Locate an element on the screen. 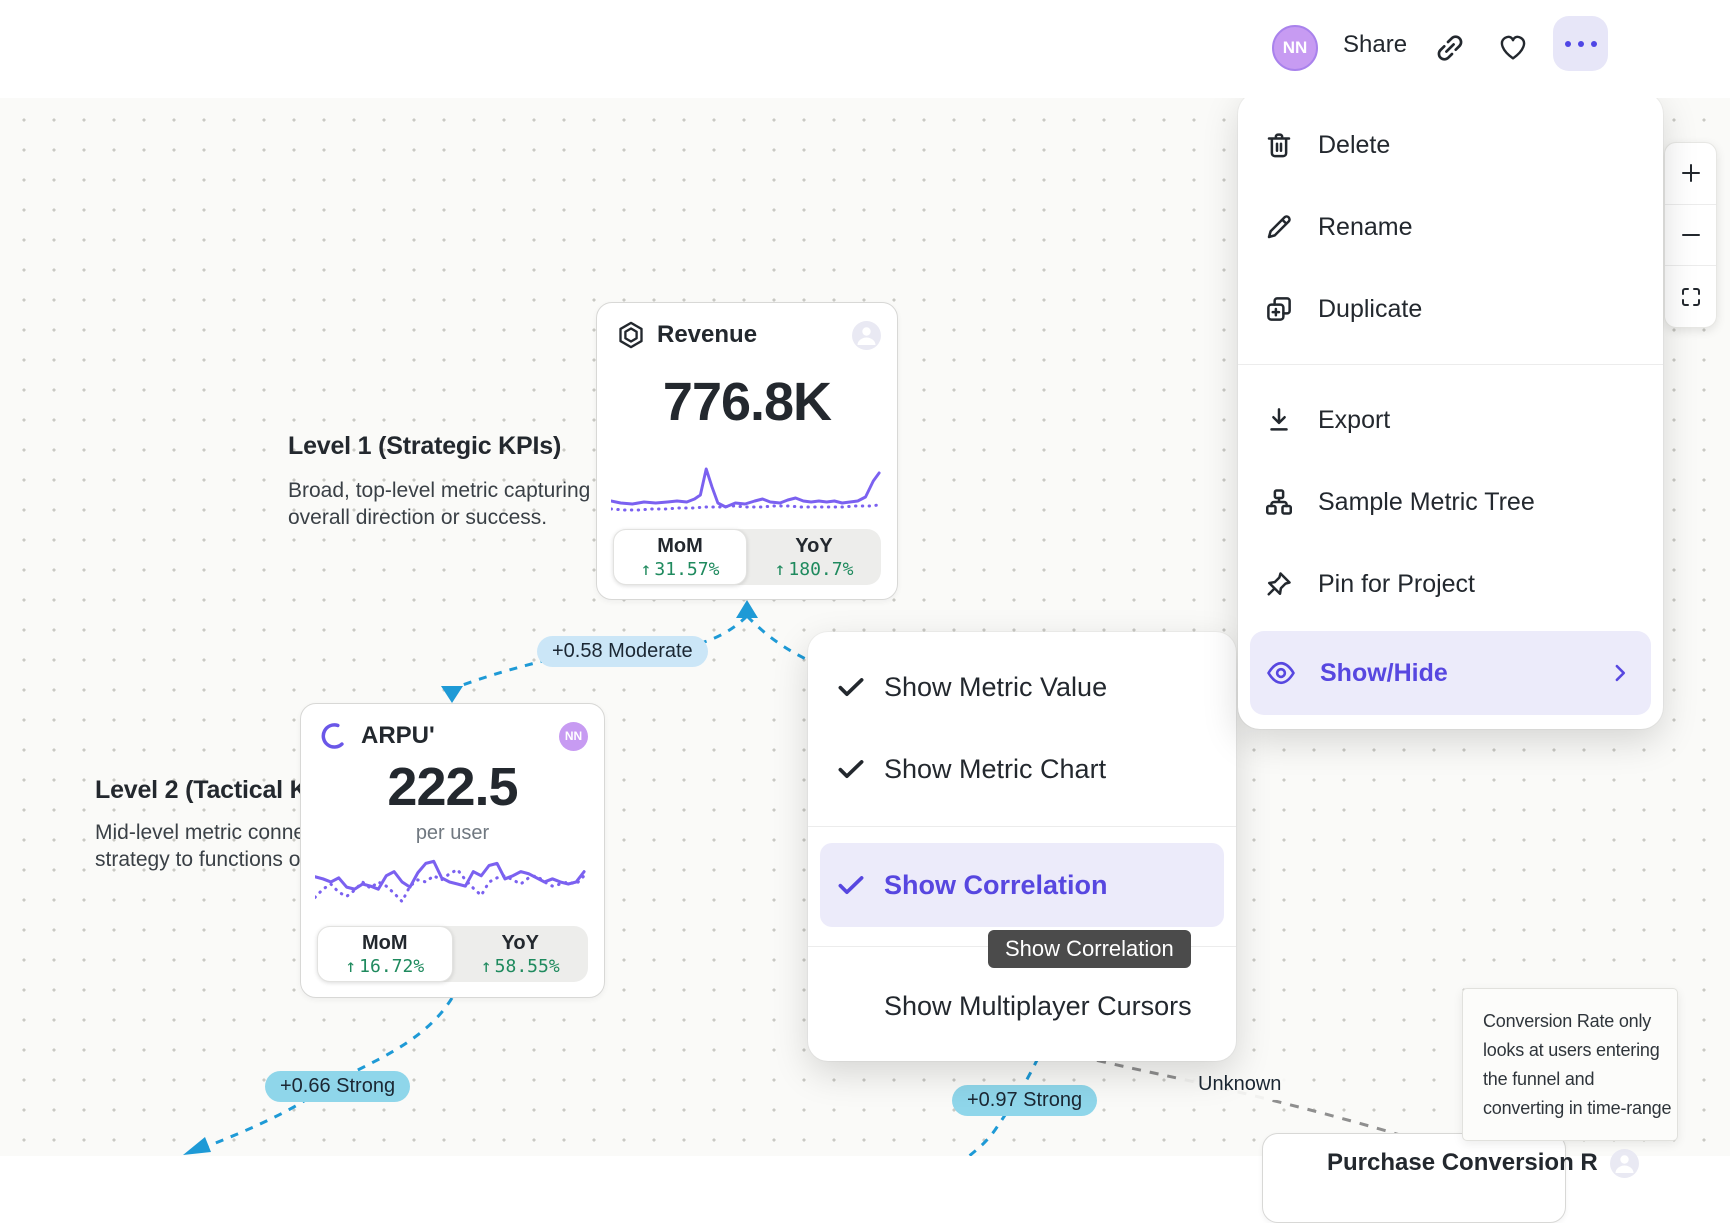 The height and width of the screenshot is (1223, 1730). eye-icon is located at coordinates (1281, 673).